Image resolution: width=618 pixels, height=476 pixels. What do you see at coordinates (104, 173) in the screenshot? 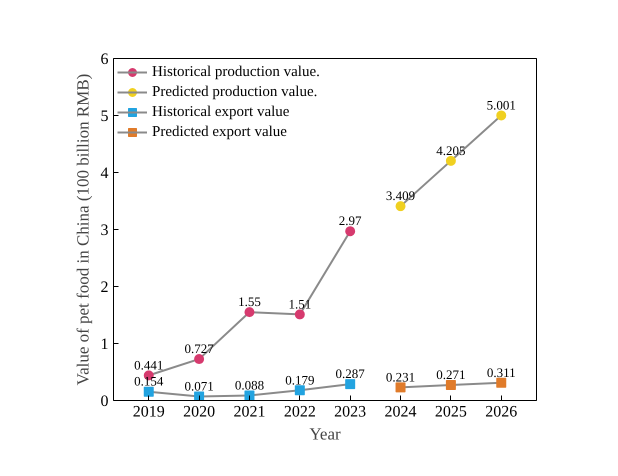
I see `y-tick-label: 4` at bounding box center [104, 173].